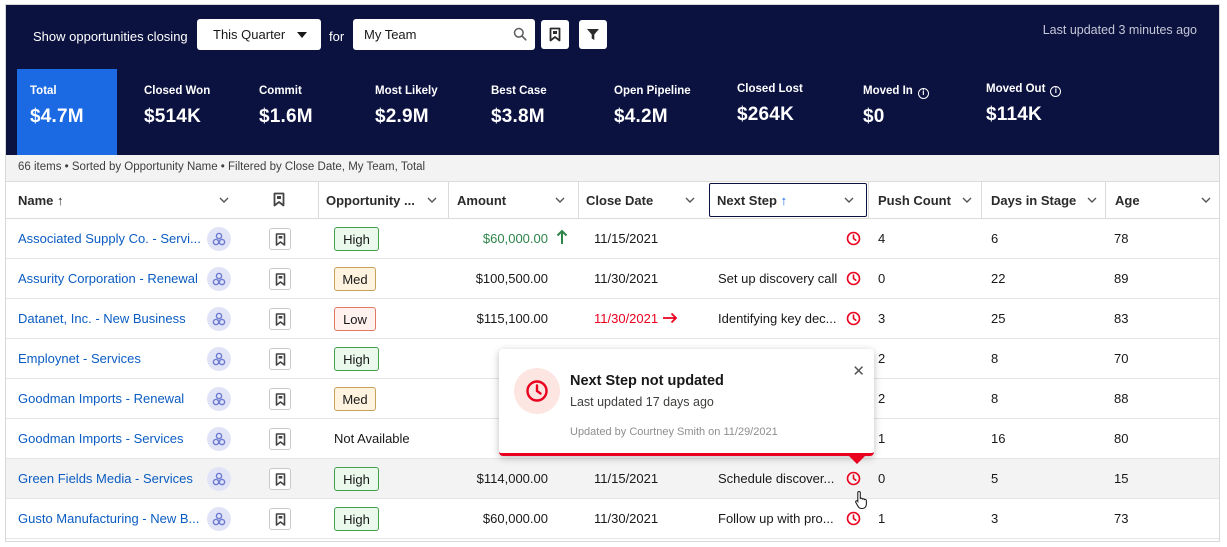 This screenshot has height=547, width=1227. I want to click on col-name-label: Name, so click(36, 200).